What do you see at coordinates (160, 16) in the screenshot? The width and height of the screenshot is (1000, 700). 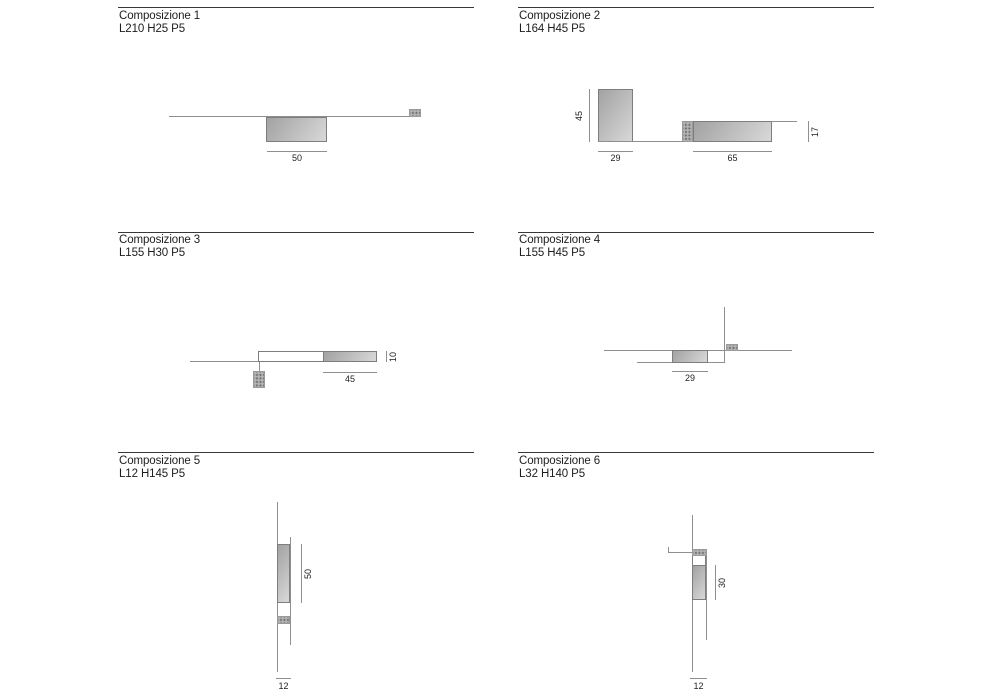 I see `panel1-title-name: Composizione 1` at bounding box center [160, 16].